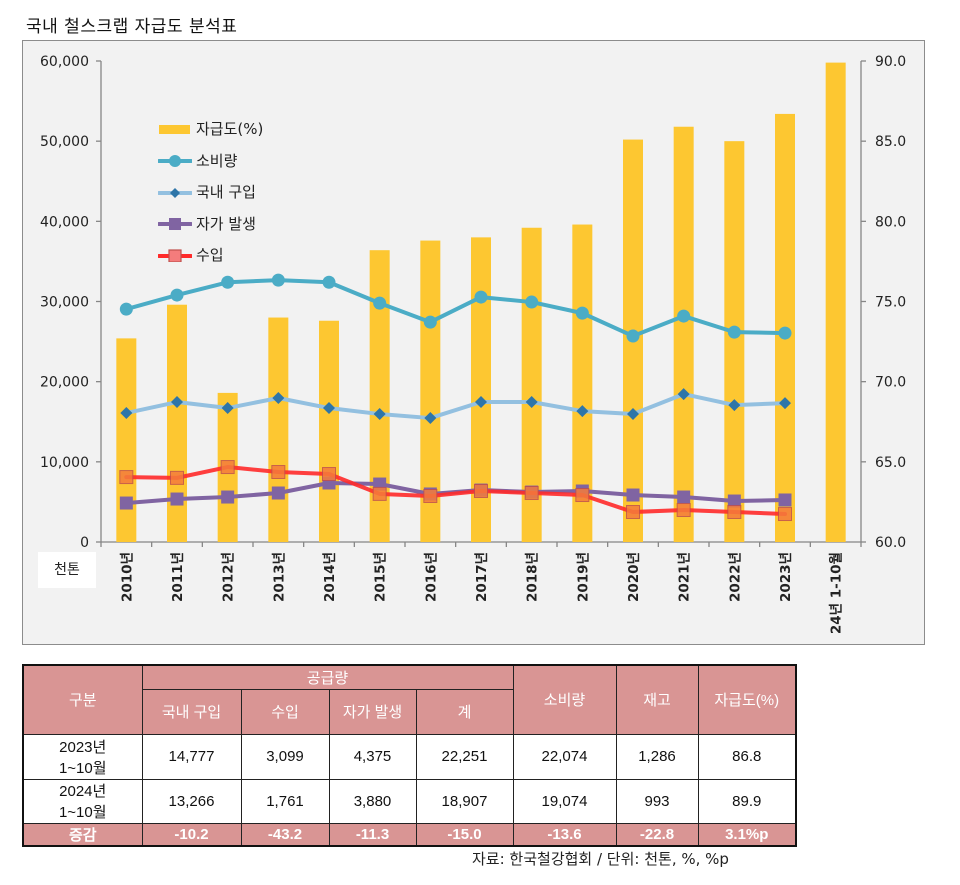  Describe the element at coordinates (191, 834) in the screenshot. I see `change-cell: -10.2` at that location.